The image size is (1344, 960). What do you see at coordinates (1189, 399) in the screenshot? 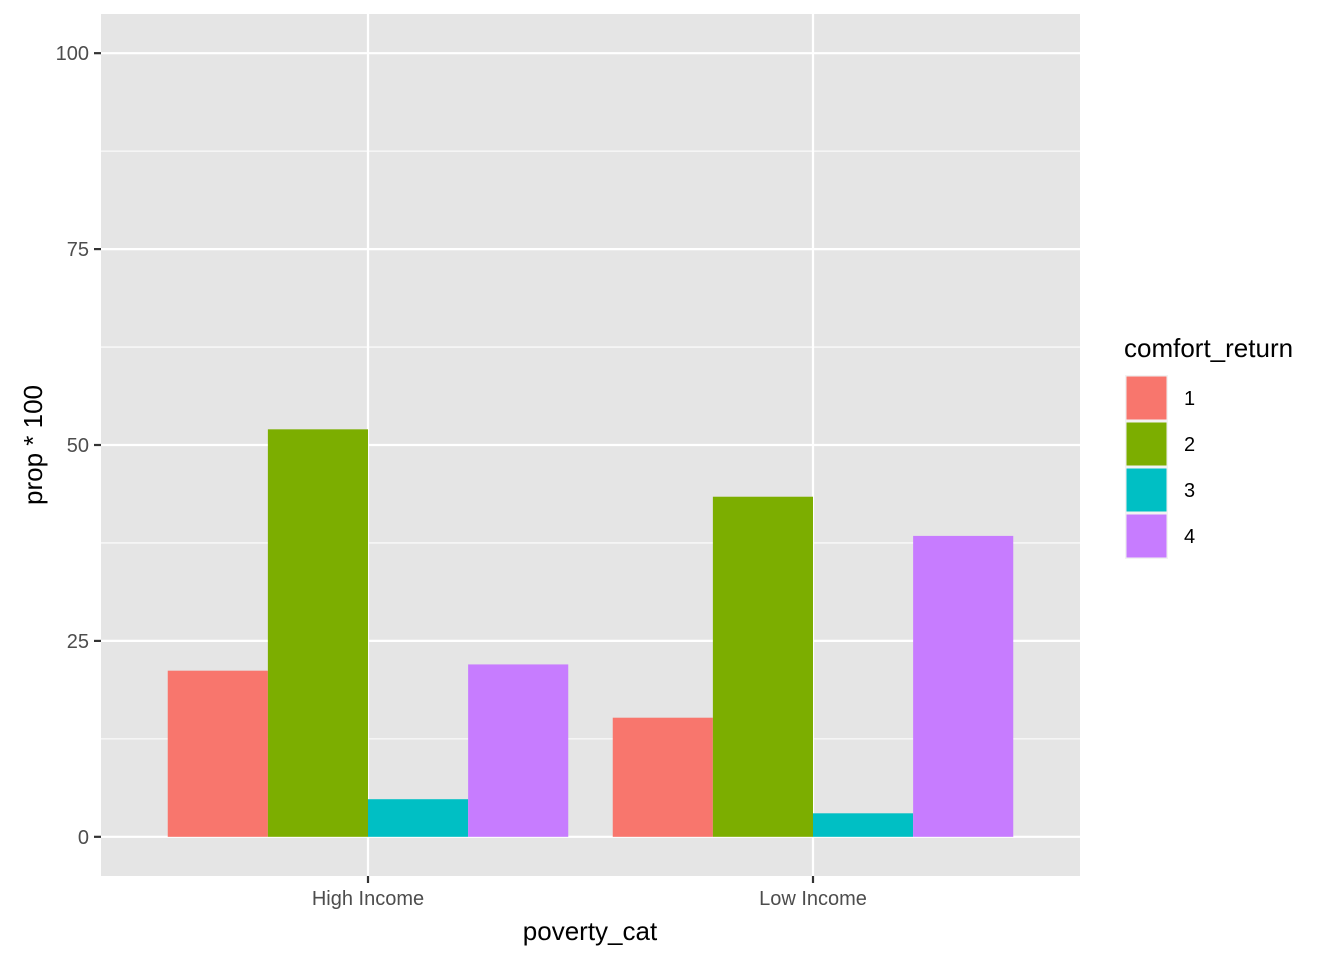
I see `legend-label: 1` at bounding box center [1189, 399].